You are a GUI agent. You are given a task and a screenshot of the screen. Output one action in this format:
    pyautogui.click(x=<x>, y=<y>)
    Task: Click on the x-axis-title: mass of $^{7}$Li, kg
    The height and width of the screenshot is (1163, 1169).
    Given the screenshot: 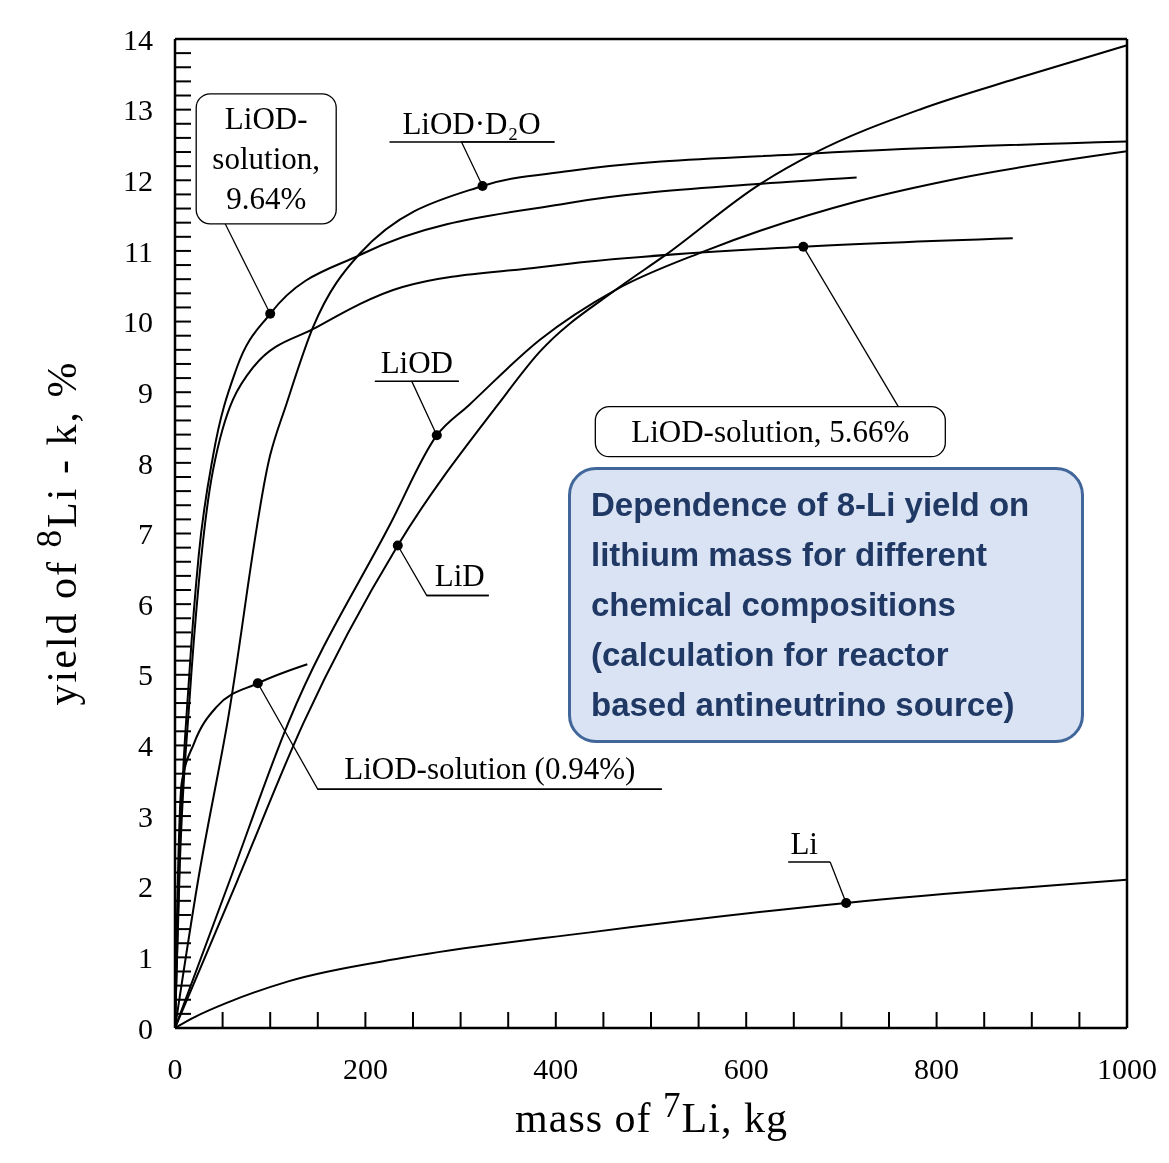 What is the action you would take?
    pyautogui.click(x=651, y=1114)
    